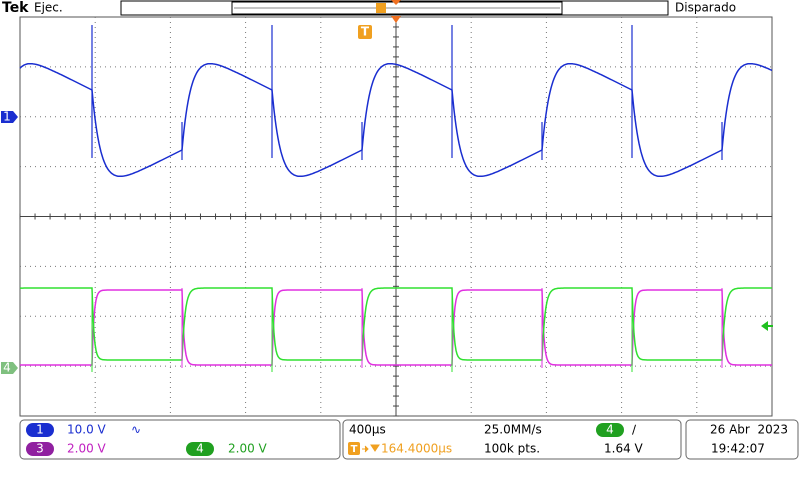 This screenshot has width=800, height=480. I want to click on record-length: 100k pts., so click(512, 449).